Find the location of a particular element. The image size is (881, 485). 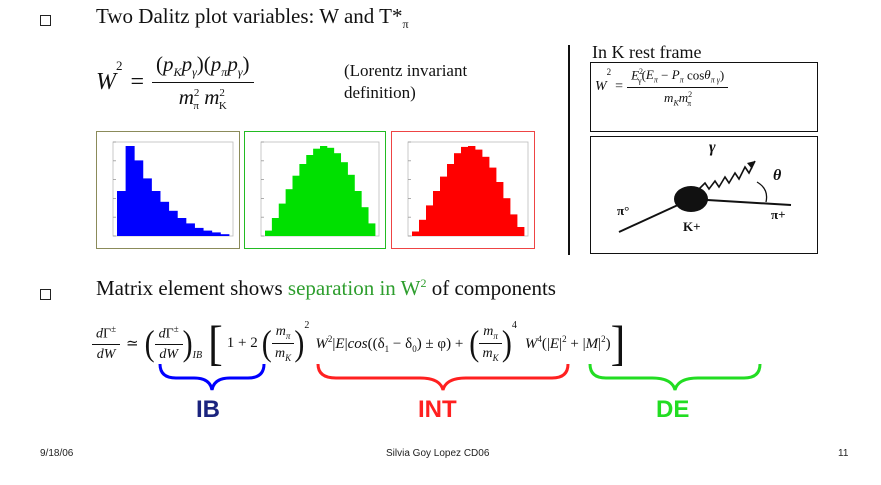

histogram-green is located at coordinates (315, 190).